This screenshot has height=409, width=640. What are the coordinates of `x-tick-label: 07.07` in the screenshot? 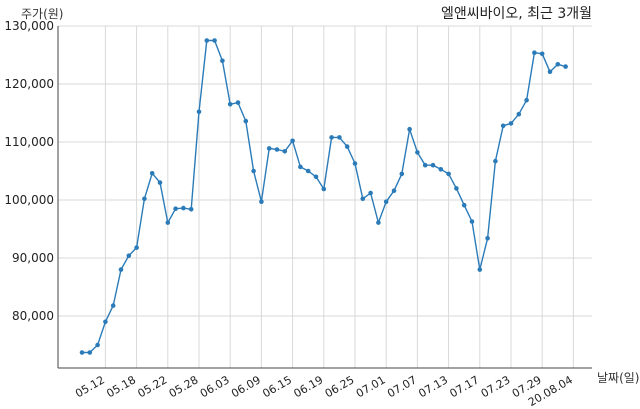 It's located at (402, 386).